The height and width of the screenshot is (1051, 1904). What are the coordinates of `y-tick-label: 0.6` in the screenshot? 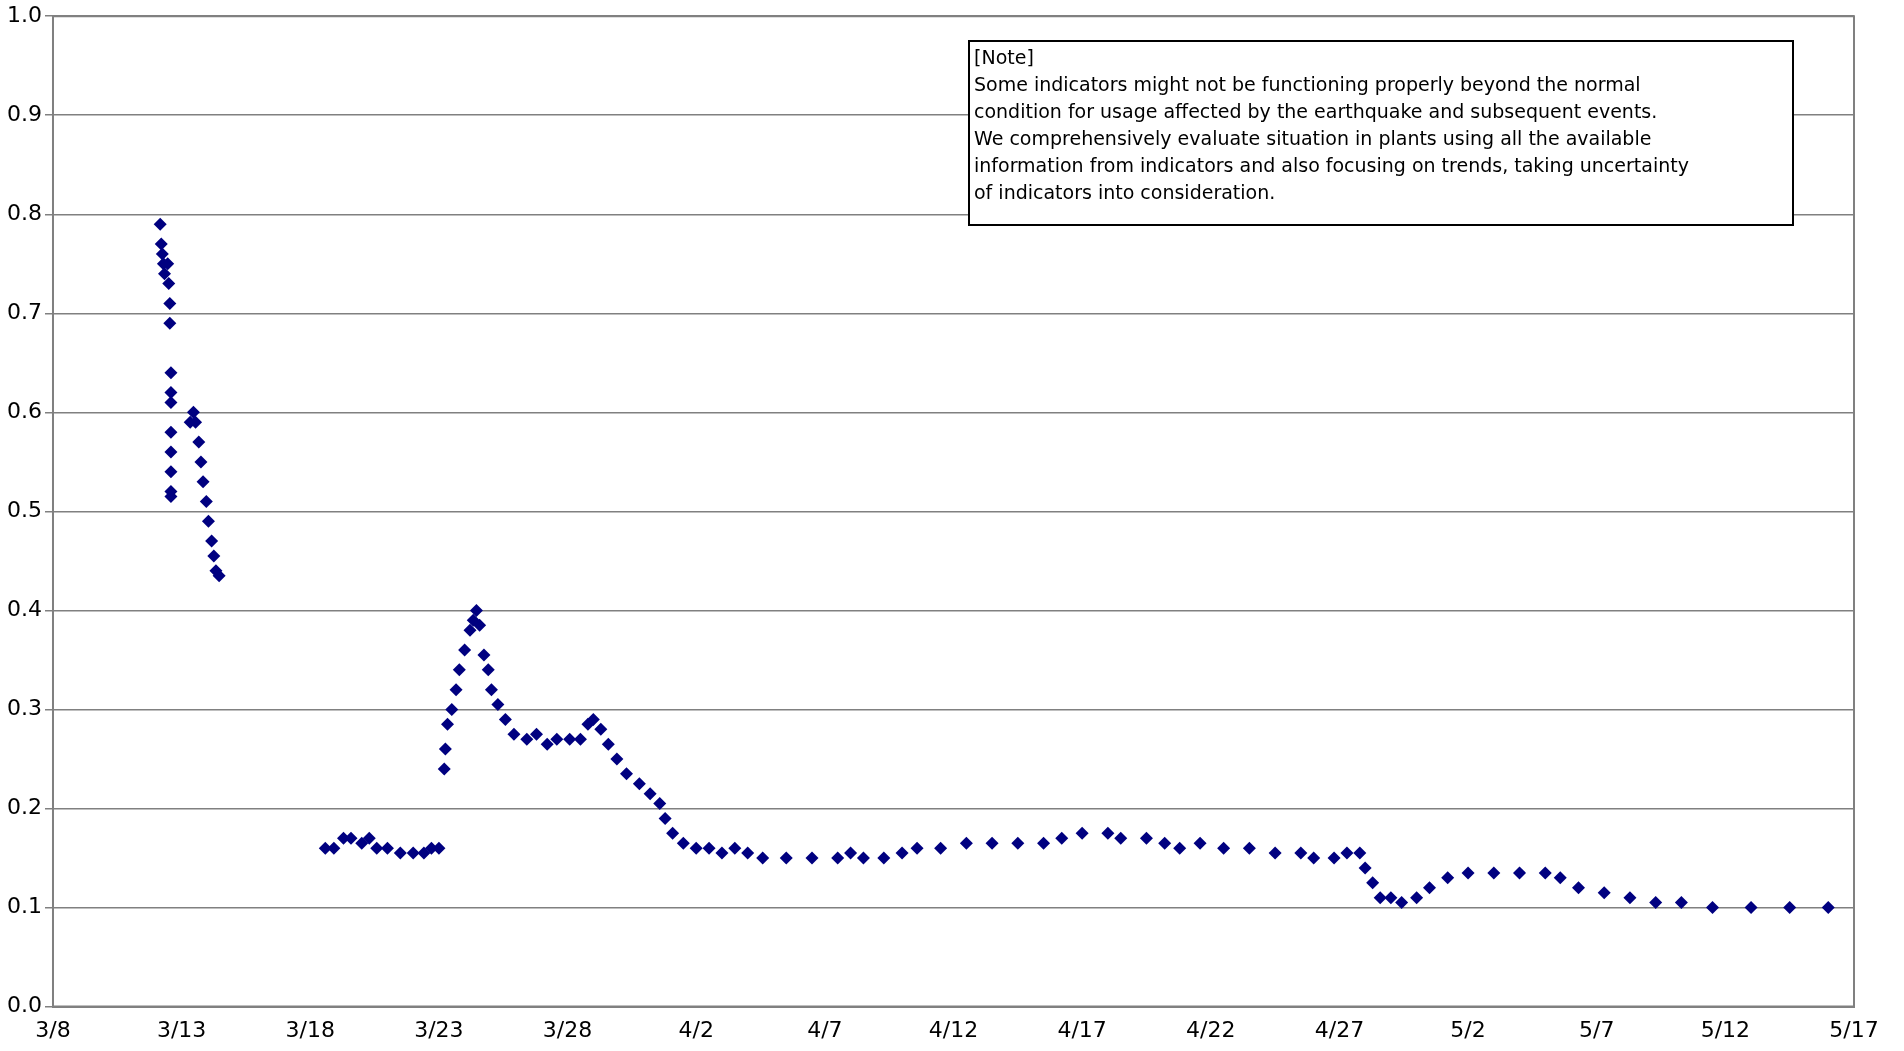 It's located at (24, 411).